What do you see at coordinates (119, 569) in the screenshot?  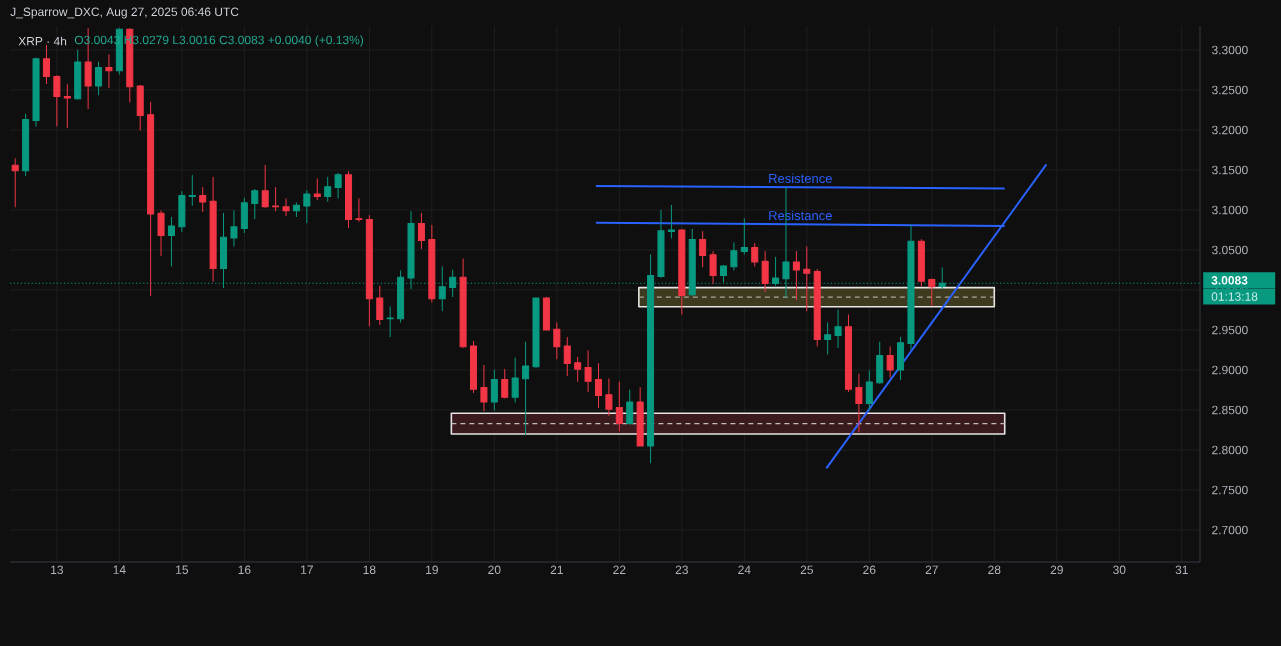 I see `x-tick-label: 14` at bounding box center [119, 569].